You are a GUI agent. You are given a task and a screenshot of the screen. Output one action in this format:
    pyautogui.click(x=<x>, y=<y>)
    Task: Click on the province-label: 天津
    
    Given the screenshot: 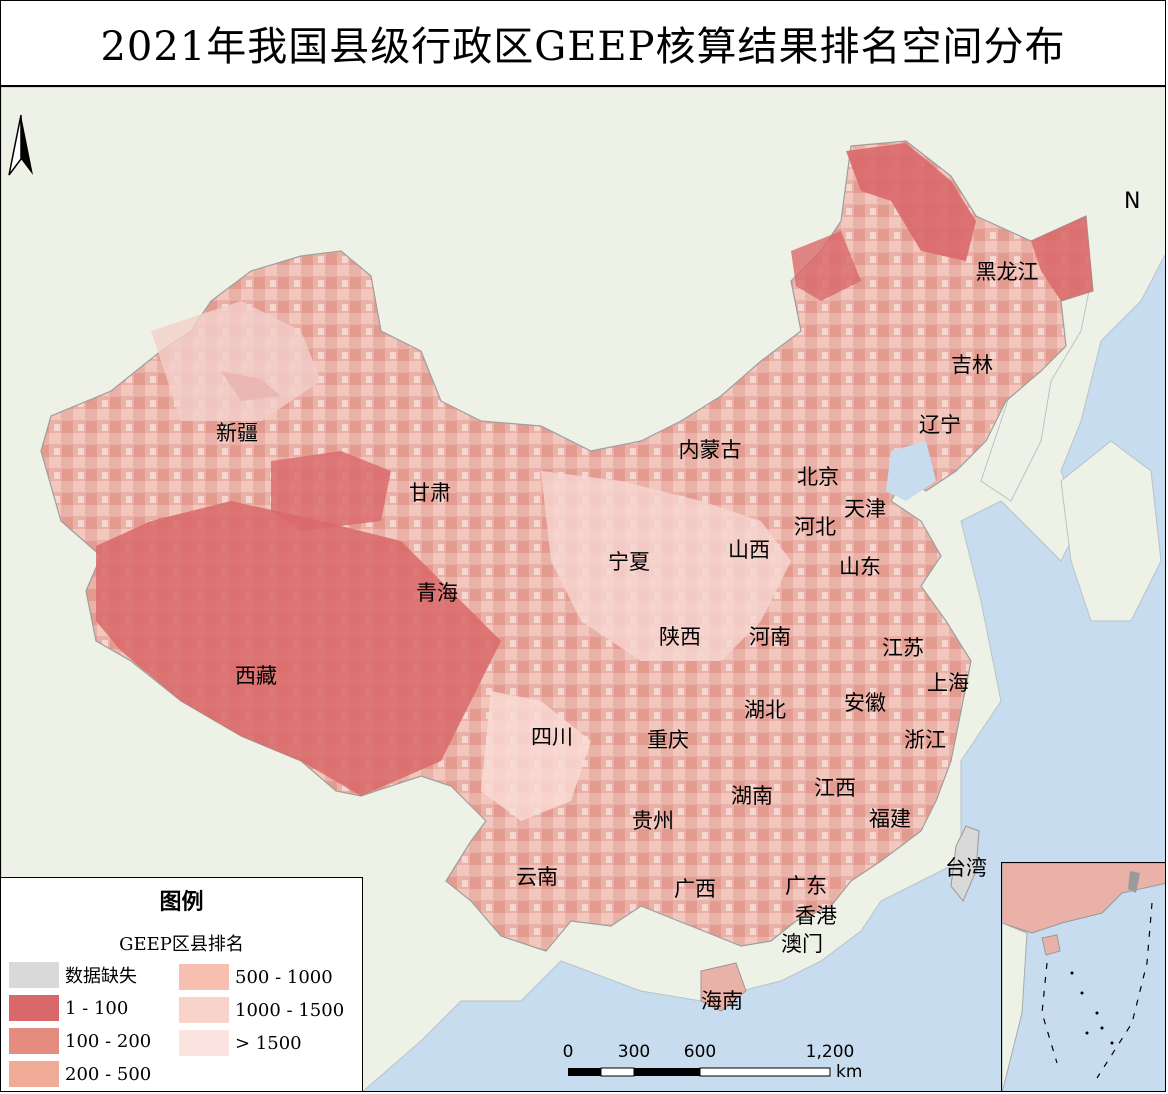 What is the action you would take?
    pyautogui.click(x=865, y=509)
    